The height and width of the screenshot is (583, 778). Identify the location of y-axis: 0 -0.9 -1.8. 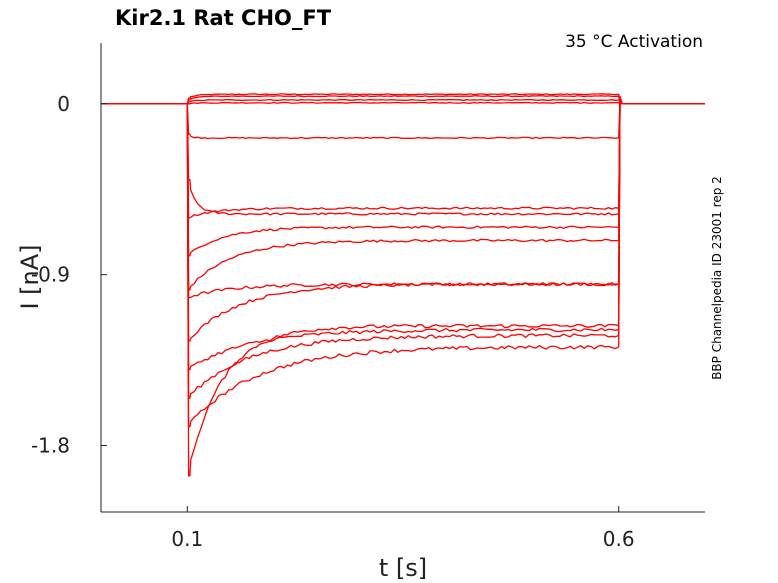
(69, 275).